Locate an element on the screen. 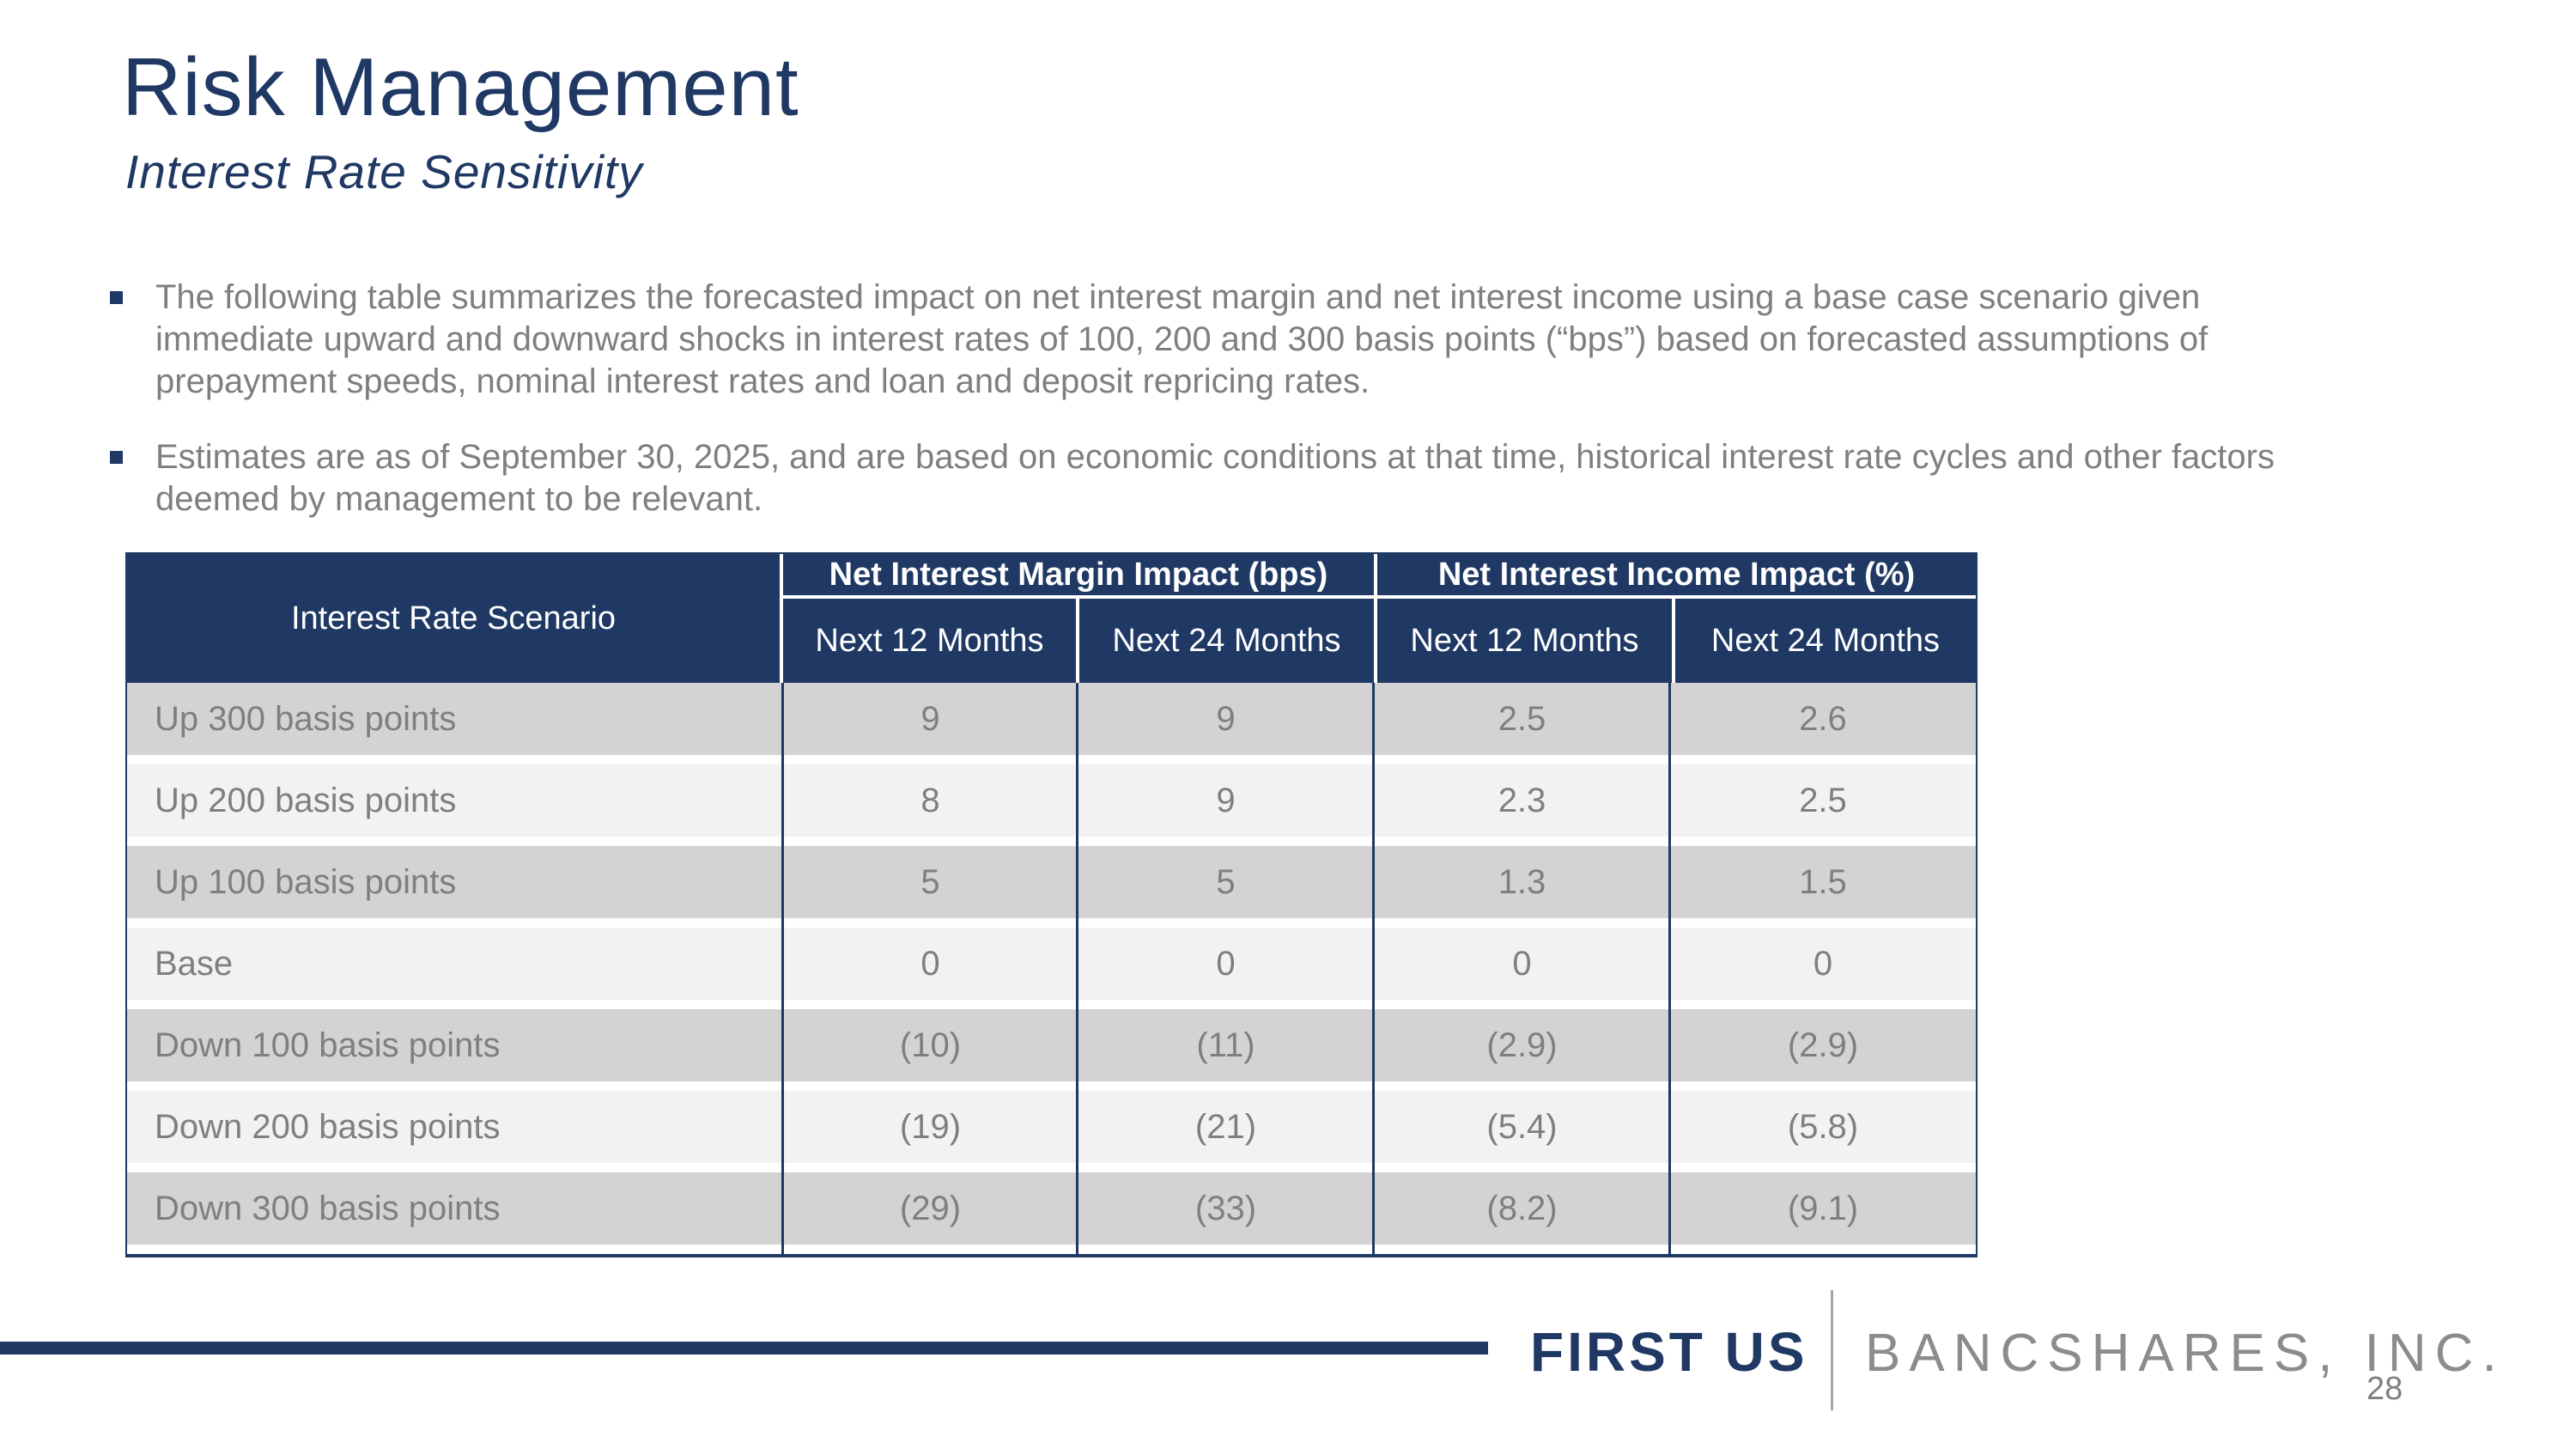  scenario-cell: Down 100 basis points is located at coordinates (455, 1045).